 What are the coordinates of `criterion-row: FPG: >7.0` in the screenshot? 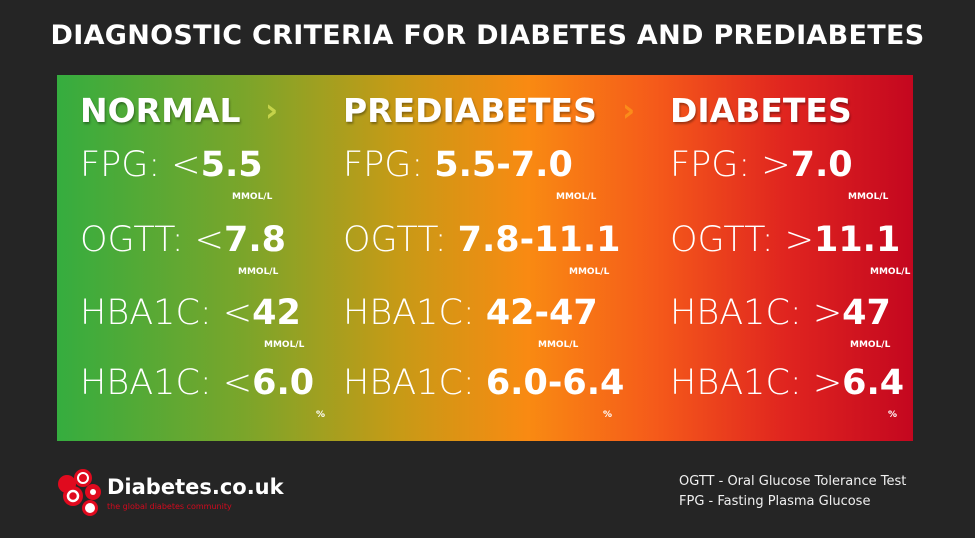 It's located at (761, 165).